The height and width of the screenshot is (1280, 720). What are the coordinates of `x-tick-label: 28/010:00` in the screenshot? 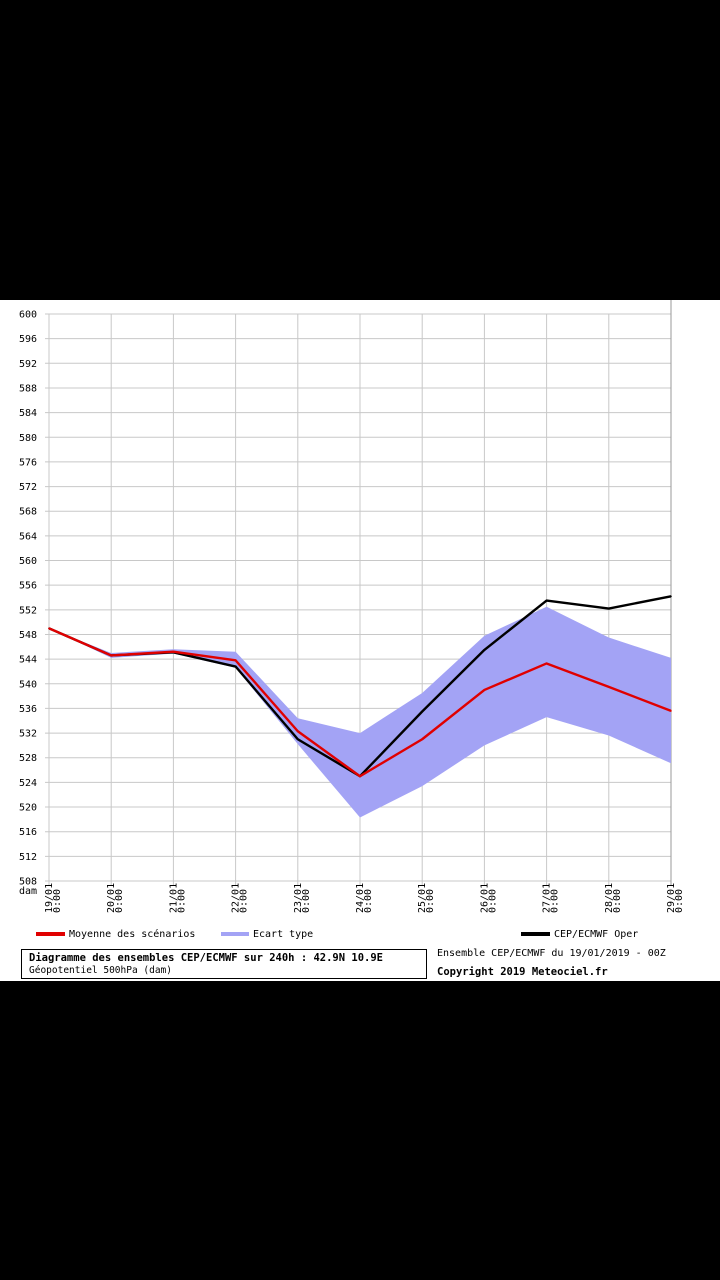 It's located at (613, 898).